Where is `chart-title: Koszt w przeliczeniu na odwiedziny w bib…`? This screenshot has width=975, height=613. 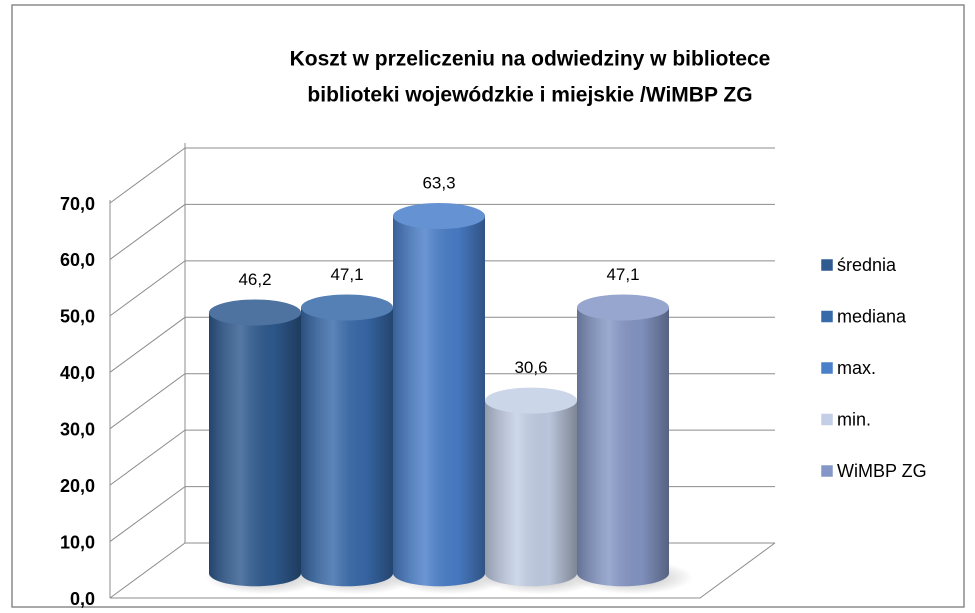 chart-title: Koszt w przeliczeniu na odwiedziny w bib… is located at coordinates (530, 59).